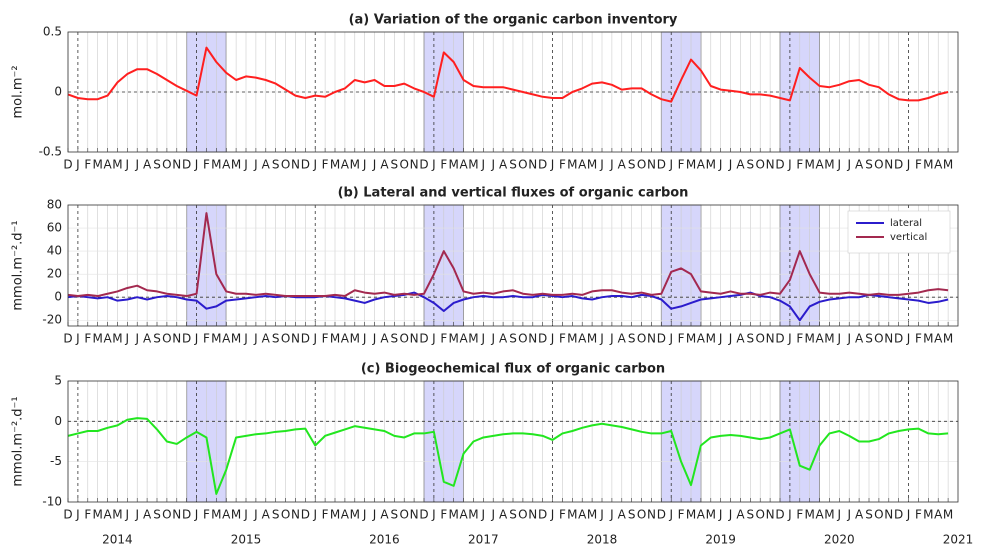 This screenshot has width=985, height=550. What do you see at coordinates (18, 91) in the screenshot?
I see `y-axis-label: mol.m⁻²` at bounding box center [18, 91].